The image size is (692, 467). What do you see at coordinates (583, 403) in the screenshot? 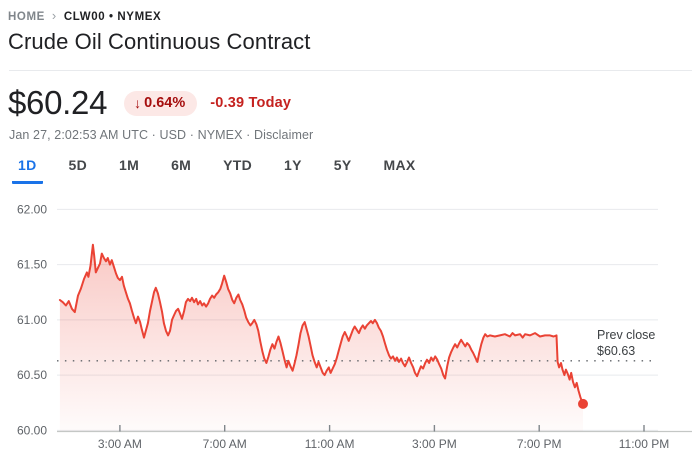
I see `last-price-dot` at bounding box center [583, 403].